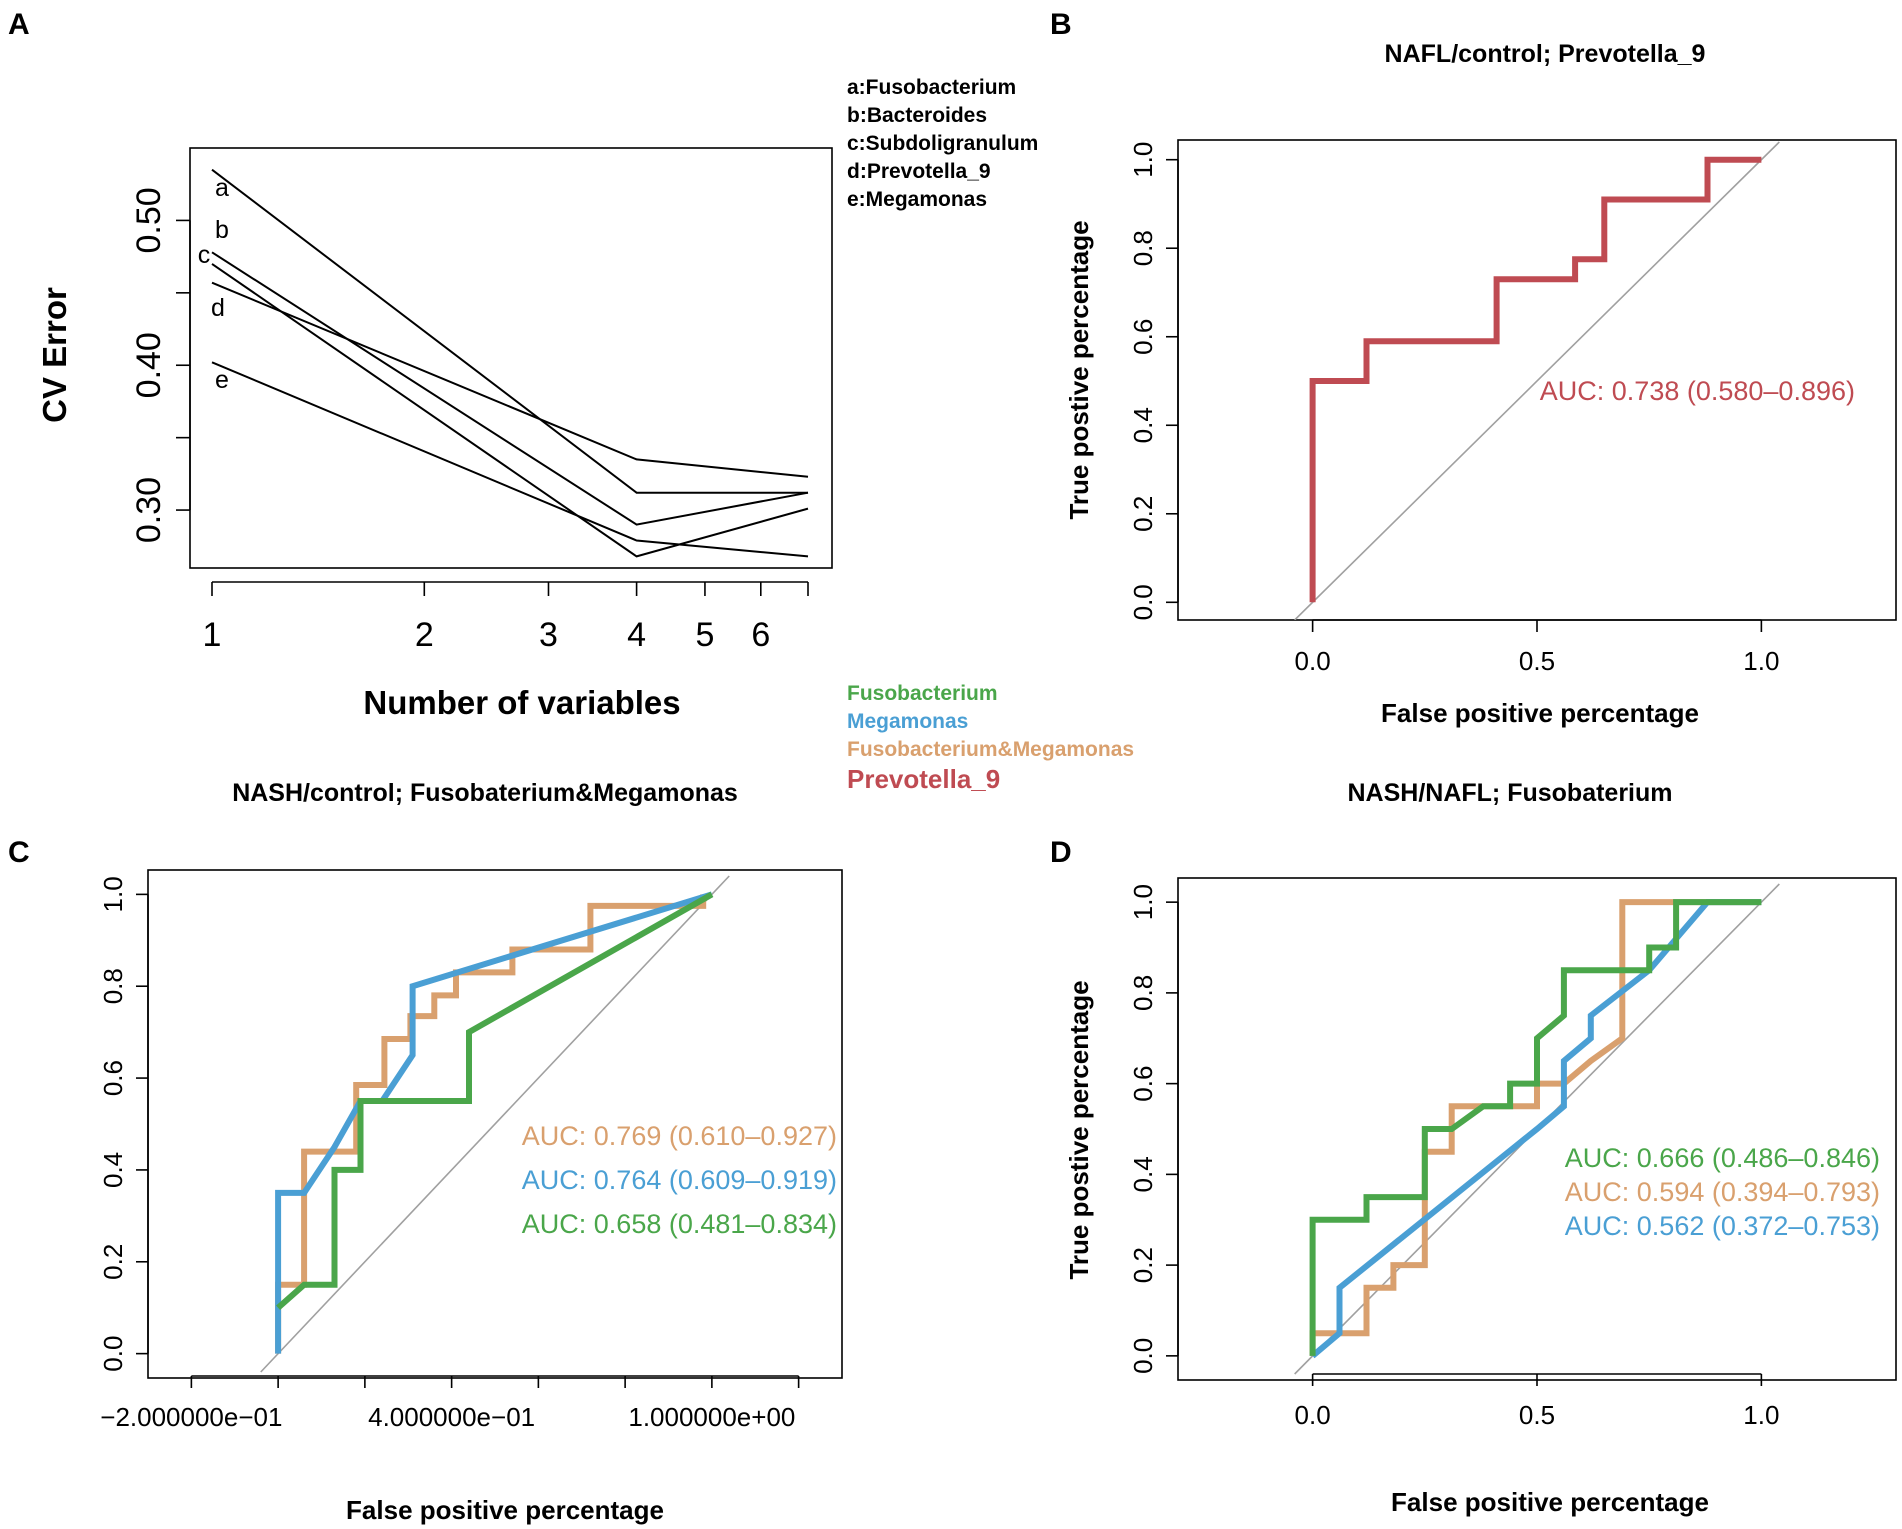 The width and height of the screenshot is (1902, 1529). I want to click on y-tick-label: 1.0, so click(113, 894).